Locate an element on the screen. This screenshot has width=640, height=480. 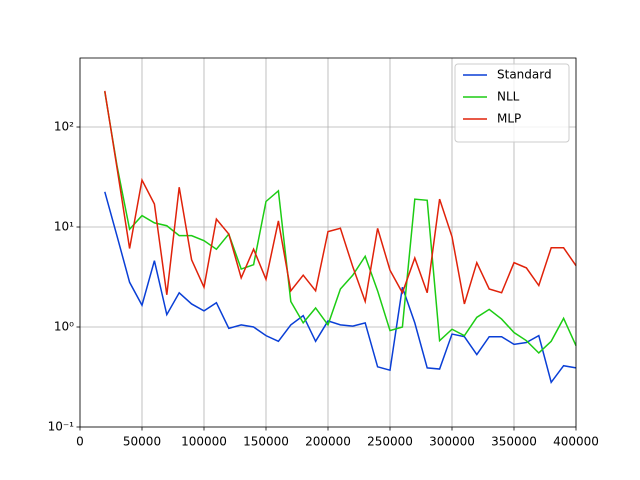
x-tick-label: 200000 is located at coordinates (328, 442).